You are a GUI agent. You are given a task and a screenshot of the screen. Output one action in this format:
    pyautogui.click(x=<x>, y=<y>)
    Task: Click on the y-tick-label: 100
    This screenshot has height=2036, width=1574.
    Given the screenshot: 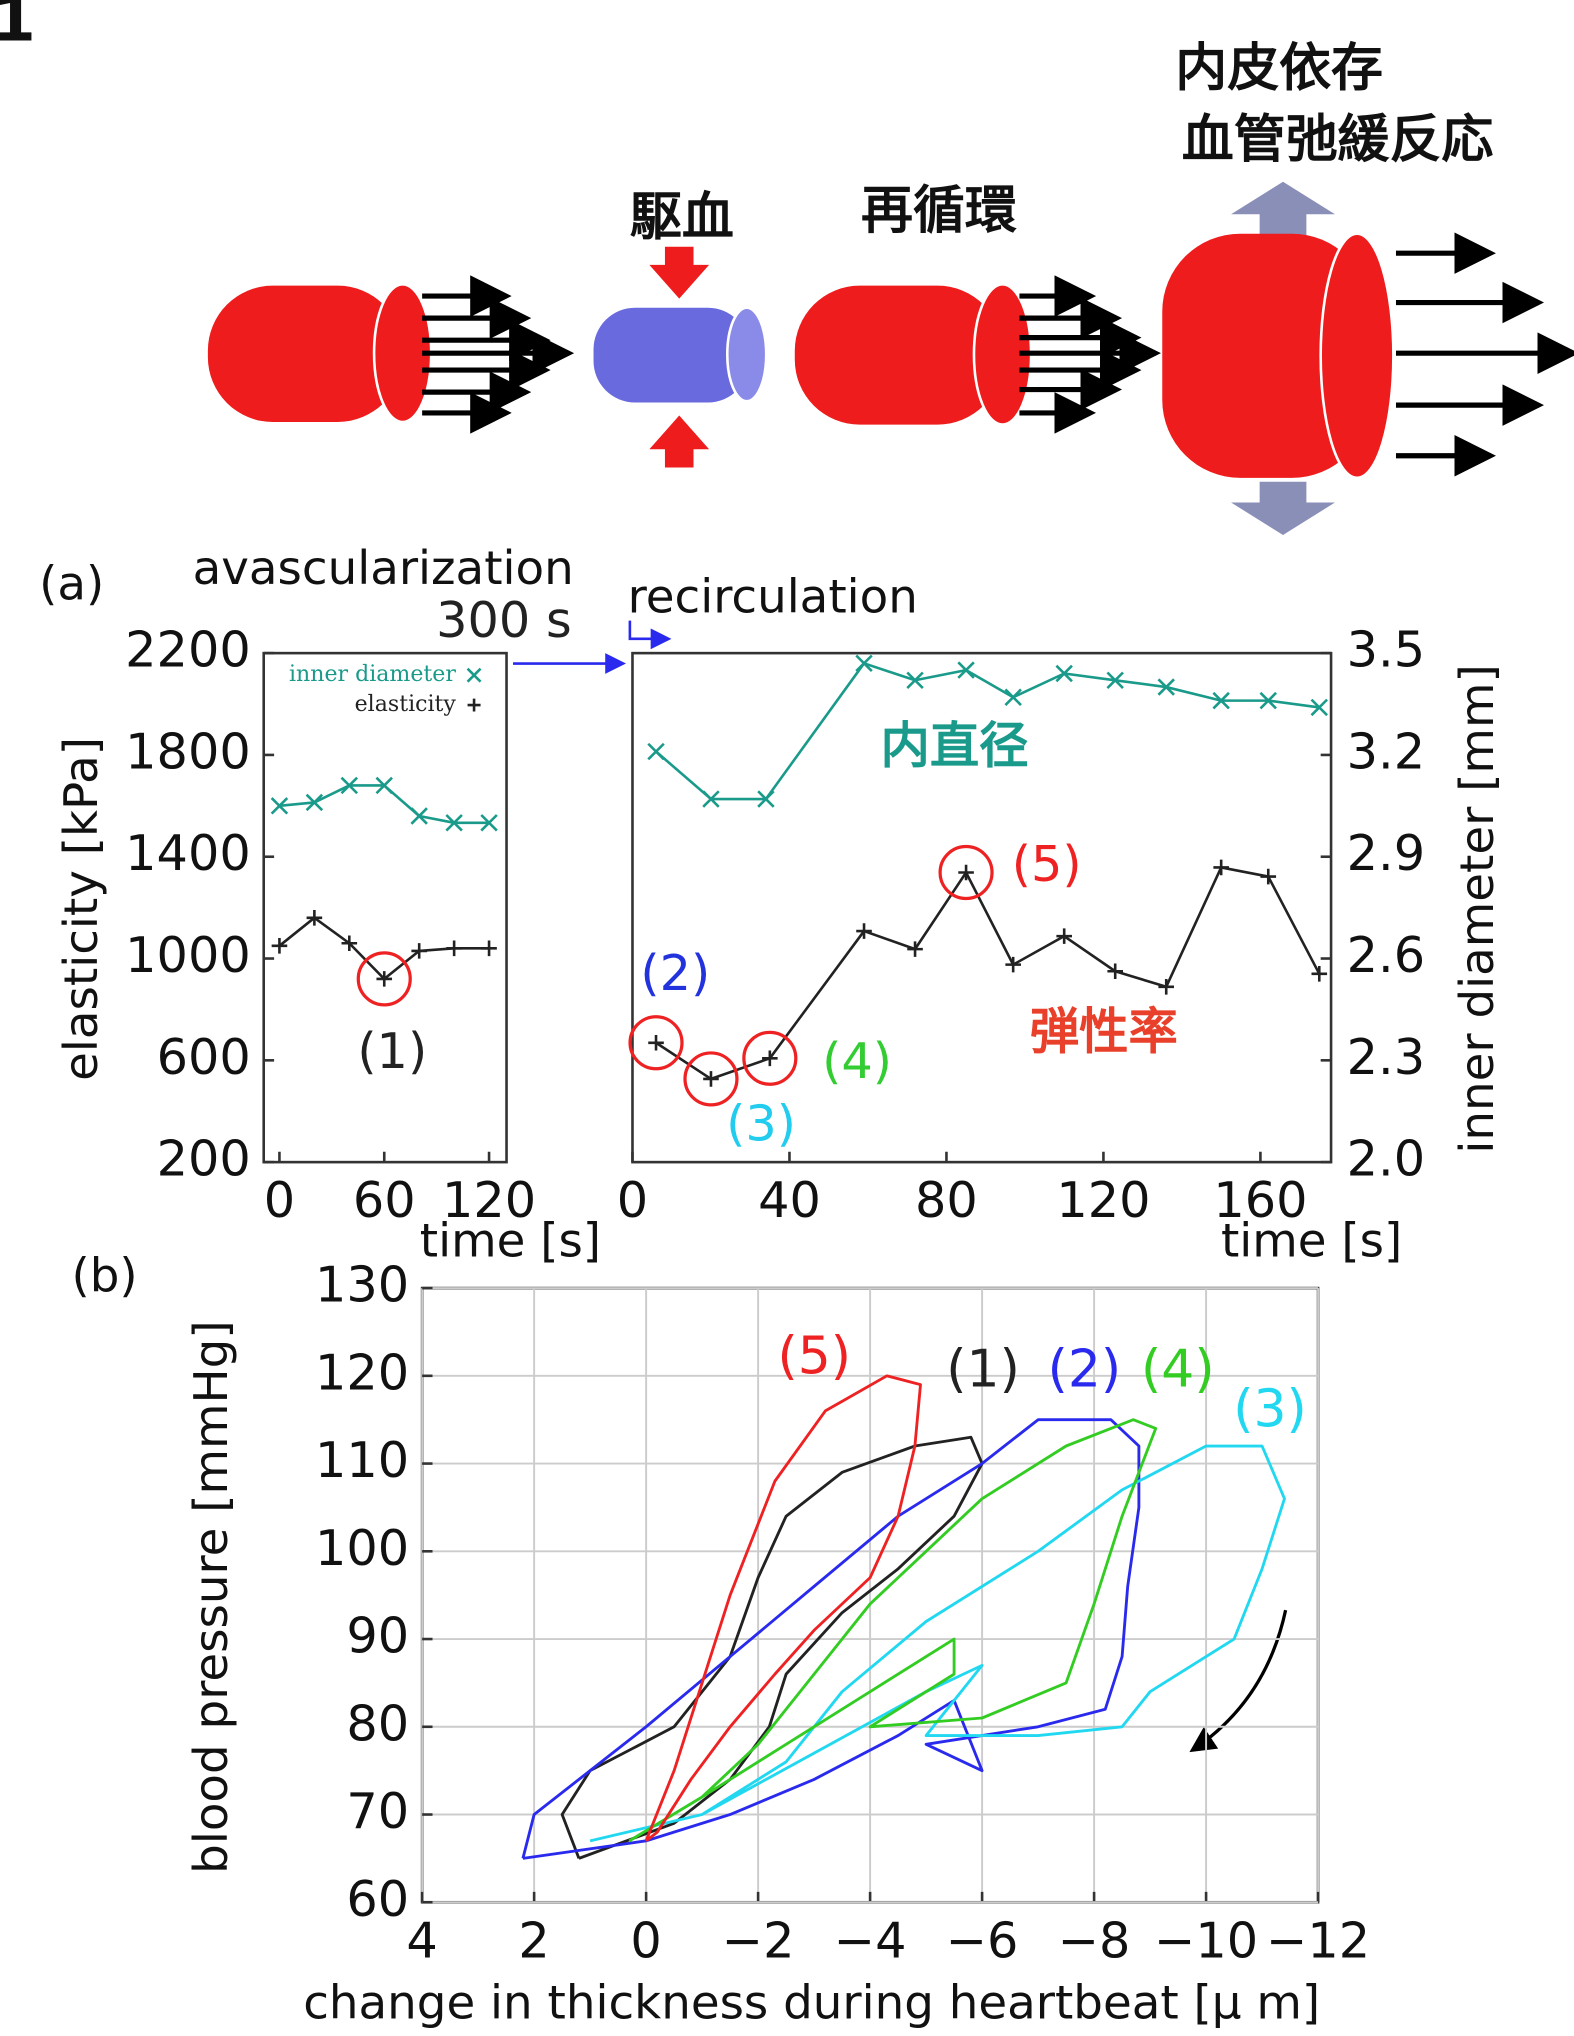 What is the action you would take?
    pyautogui.click(x=362, y=1548)
    